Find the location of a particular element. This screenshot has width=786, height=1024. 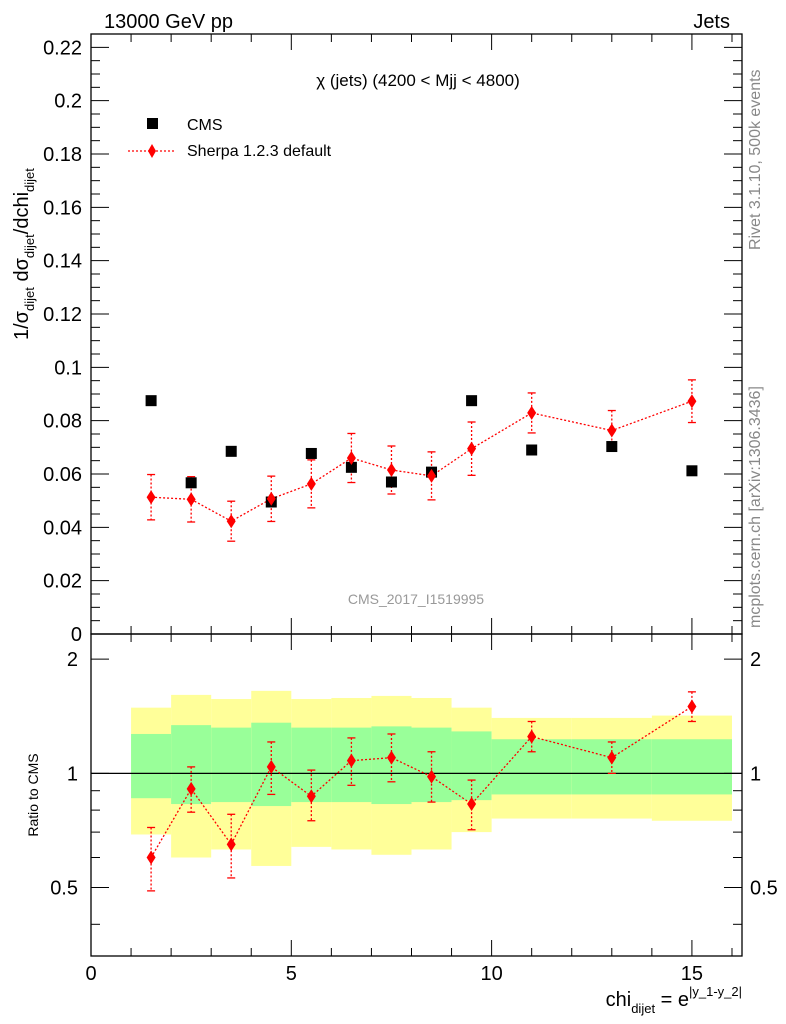

legend-mc-label: Sherpa 1.2.3 default is located at coordinates (259, 151).